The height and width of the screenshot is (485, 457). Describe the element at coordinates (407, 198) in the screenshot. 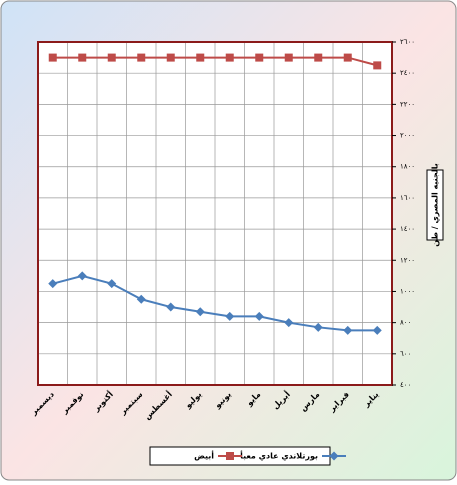

I see `y-tick-label: ١٦٠٠` at that location.